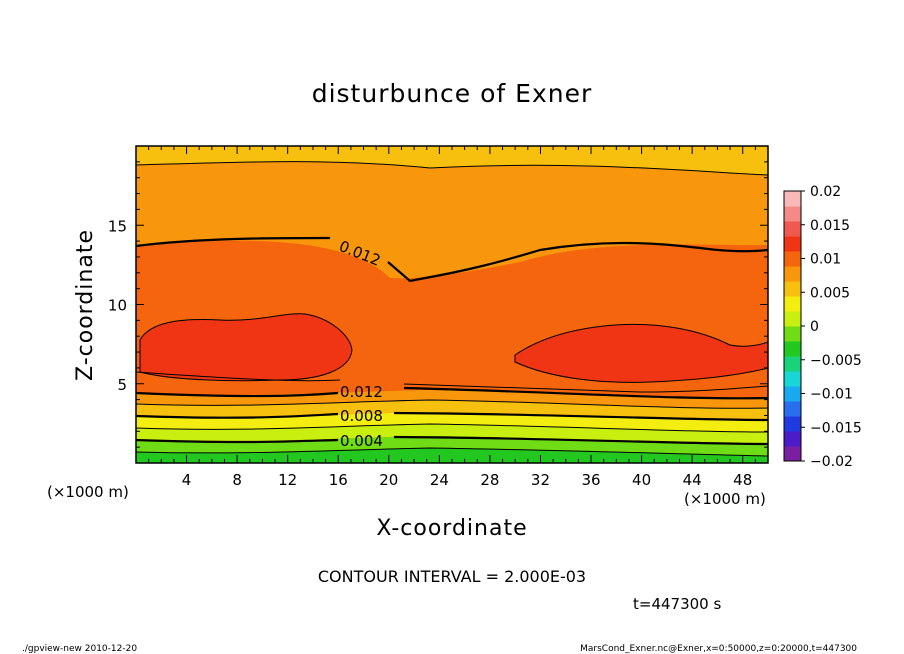 The height and width of the screenshot is (654, 904). I want to click on z-tick-label: 10, so click(117, 306).